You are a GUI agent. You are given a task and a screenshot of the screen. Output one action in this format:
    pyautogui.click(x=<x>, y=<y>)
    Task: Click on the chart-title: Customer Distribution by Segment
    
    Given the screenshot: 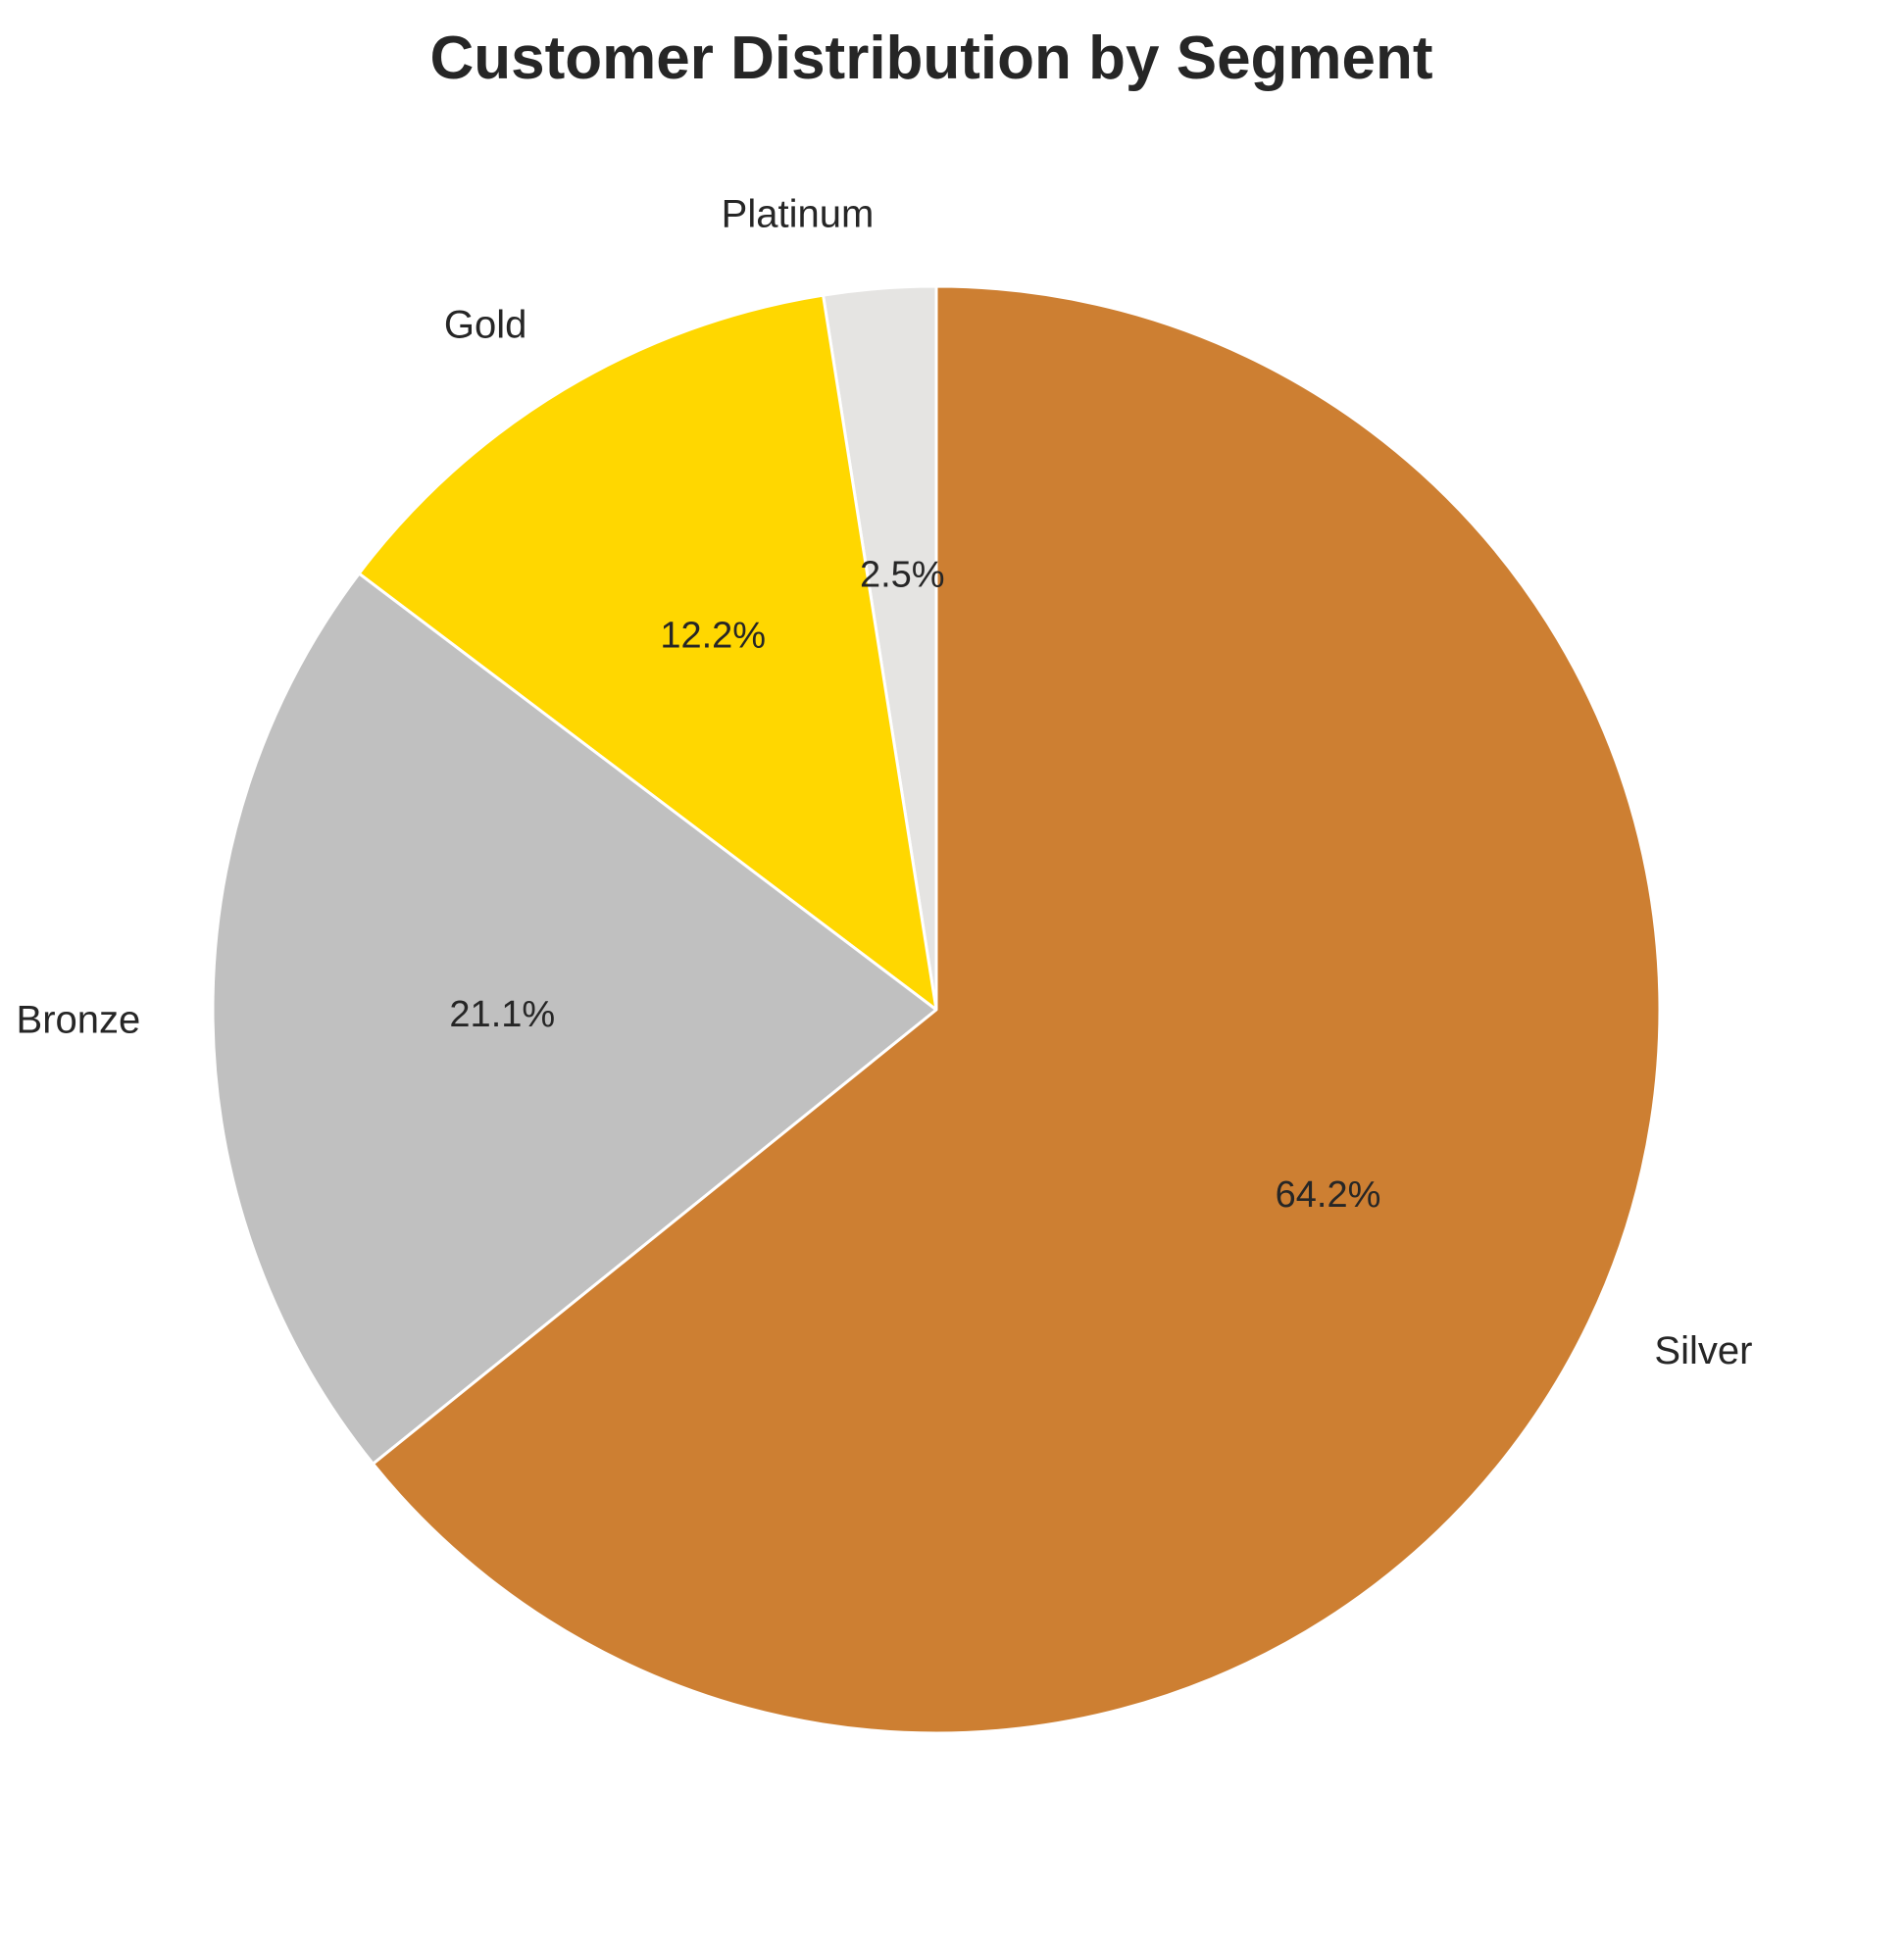 What is the action you would take?
    pyautogui.click(x=930, y=59)
    